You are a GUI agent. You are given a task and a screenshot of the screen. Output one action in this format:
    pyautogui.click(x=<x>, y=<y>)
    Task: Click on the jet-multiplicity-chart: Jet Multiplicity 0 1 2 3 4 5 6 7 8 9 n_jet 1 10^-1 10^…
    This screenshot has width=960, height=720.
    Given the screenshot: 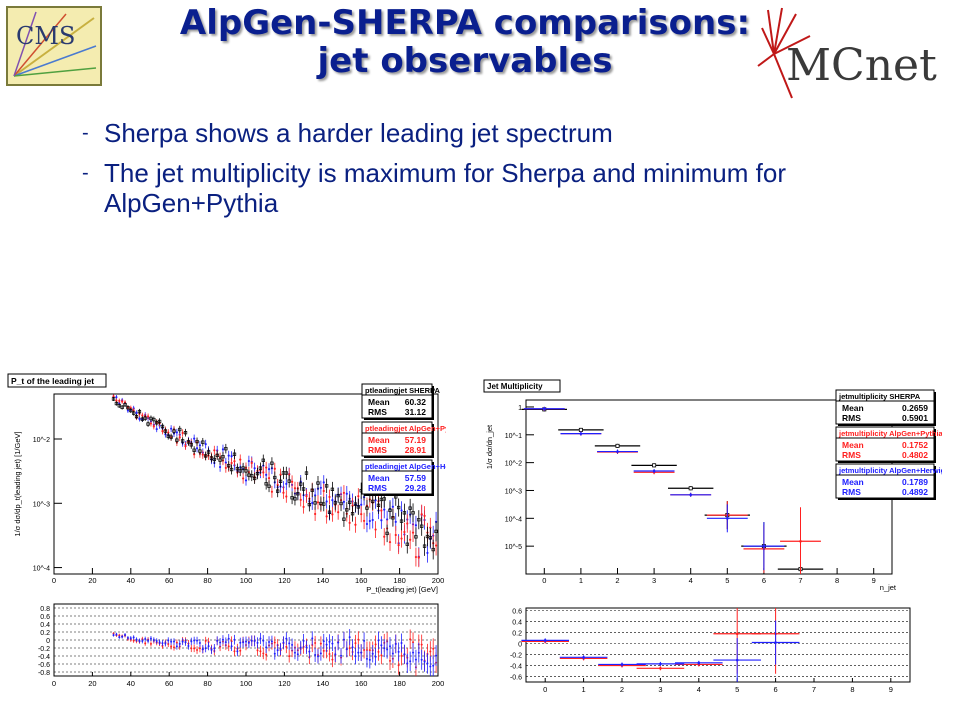 What is the action you would take?
    pyautogui.click(x=712, y=487)
    